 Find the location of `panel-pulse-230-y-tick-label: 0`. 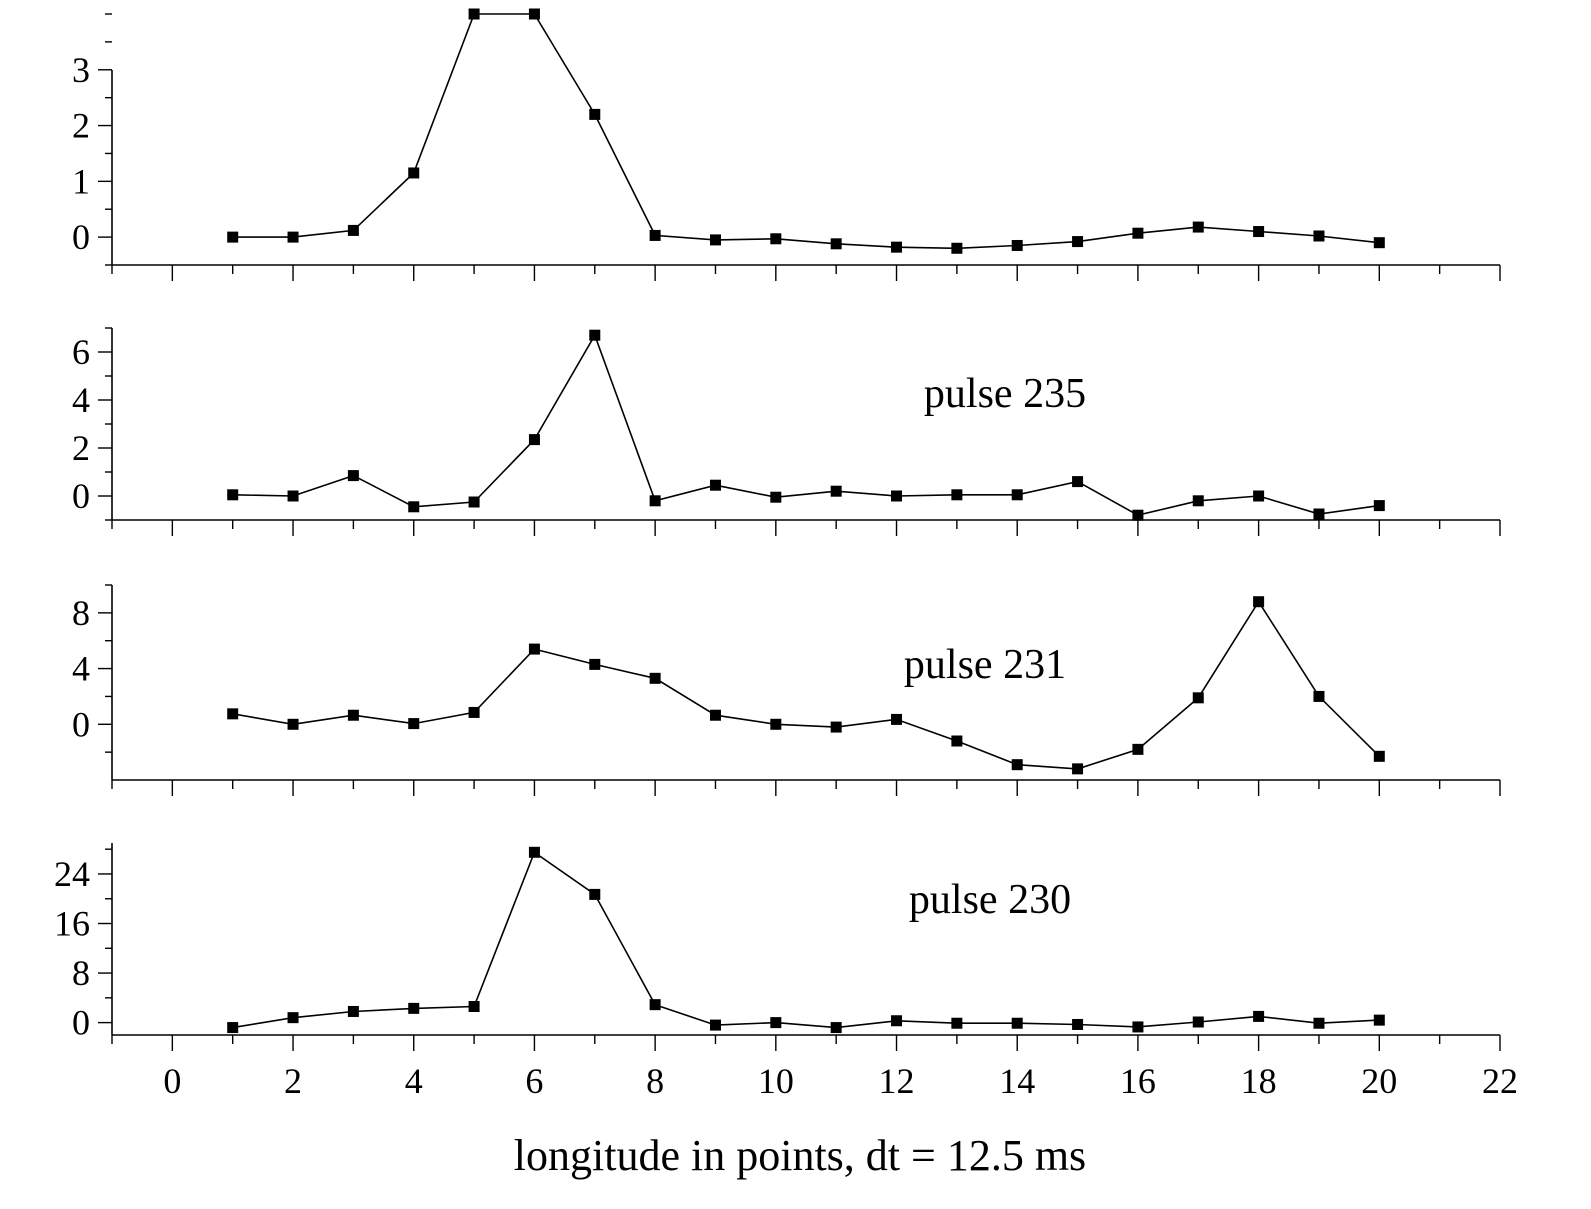

panel-pulse-230-y-tick-label: 0 is located at coordinates (81, 1023).